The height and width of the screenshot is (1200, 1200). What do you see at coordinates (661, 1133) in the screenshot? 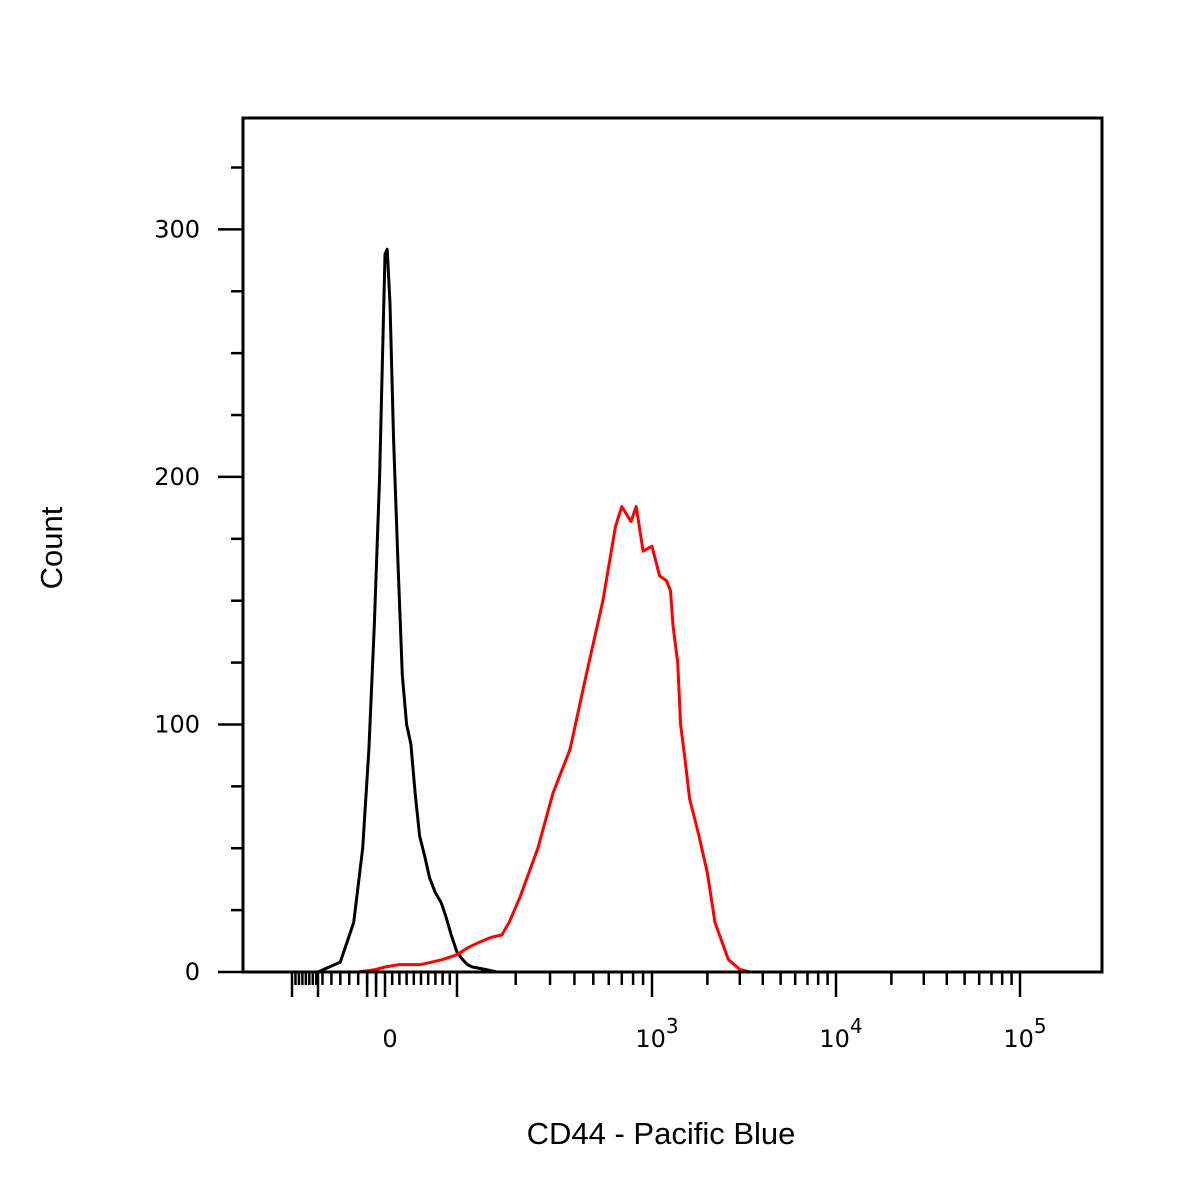
I see `x-axis-title: CD44 - Pacific Blue` at bounding box center [661, 1133].